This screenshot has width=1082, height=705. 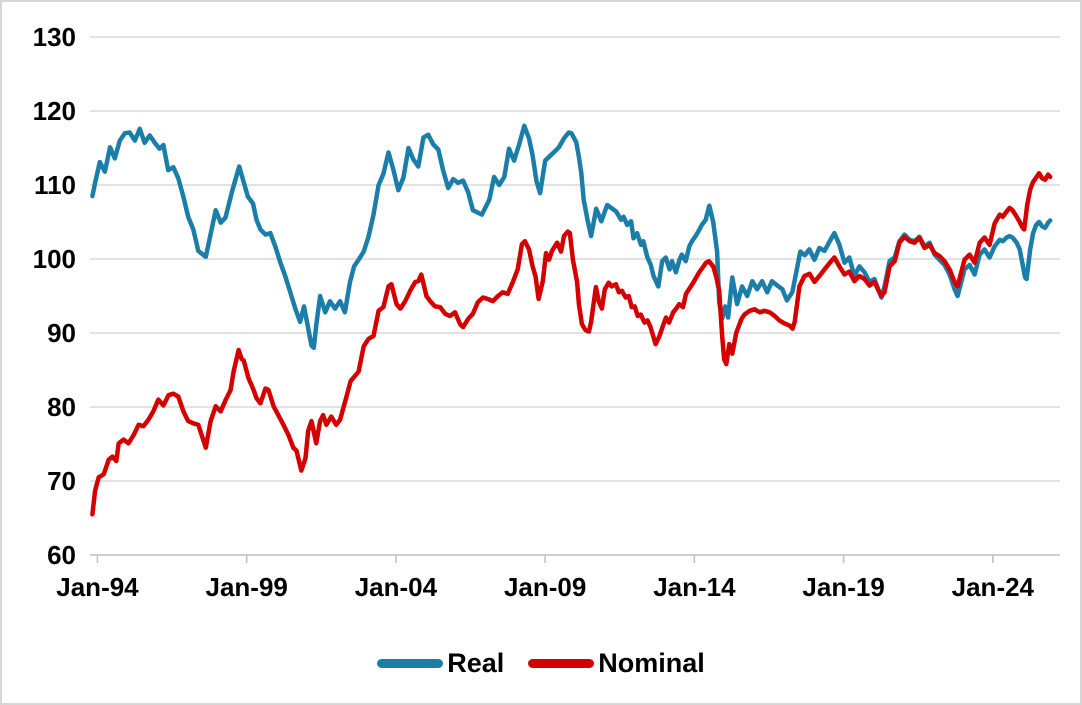 What do you see at coordinates (993, 587) in the screenshot?
I see `x-axis-label: Jan-24` at bounding box center [993, 587].